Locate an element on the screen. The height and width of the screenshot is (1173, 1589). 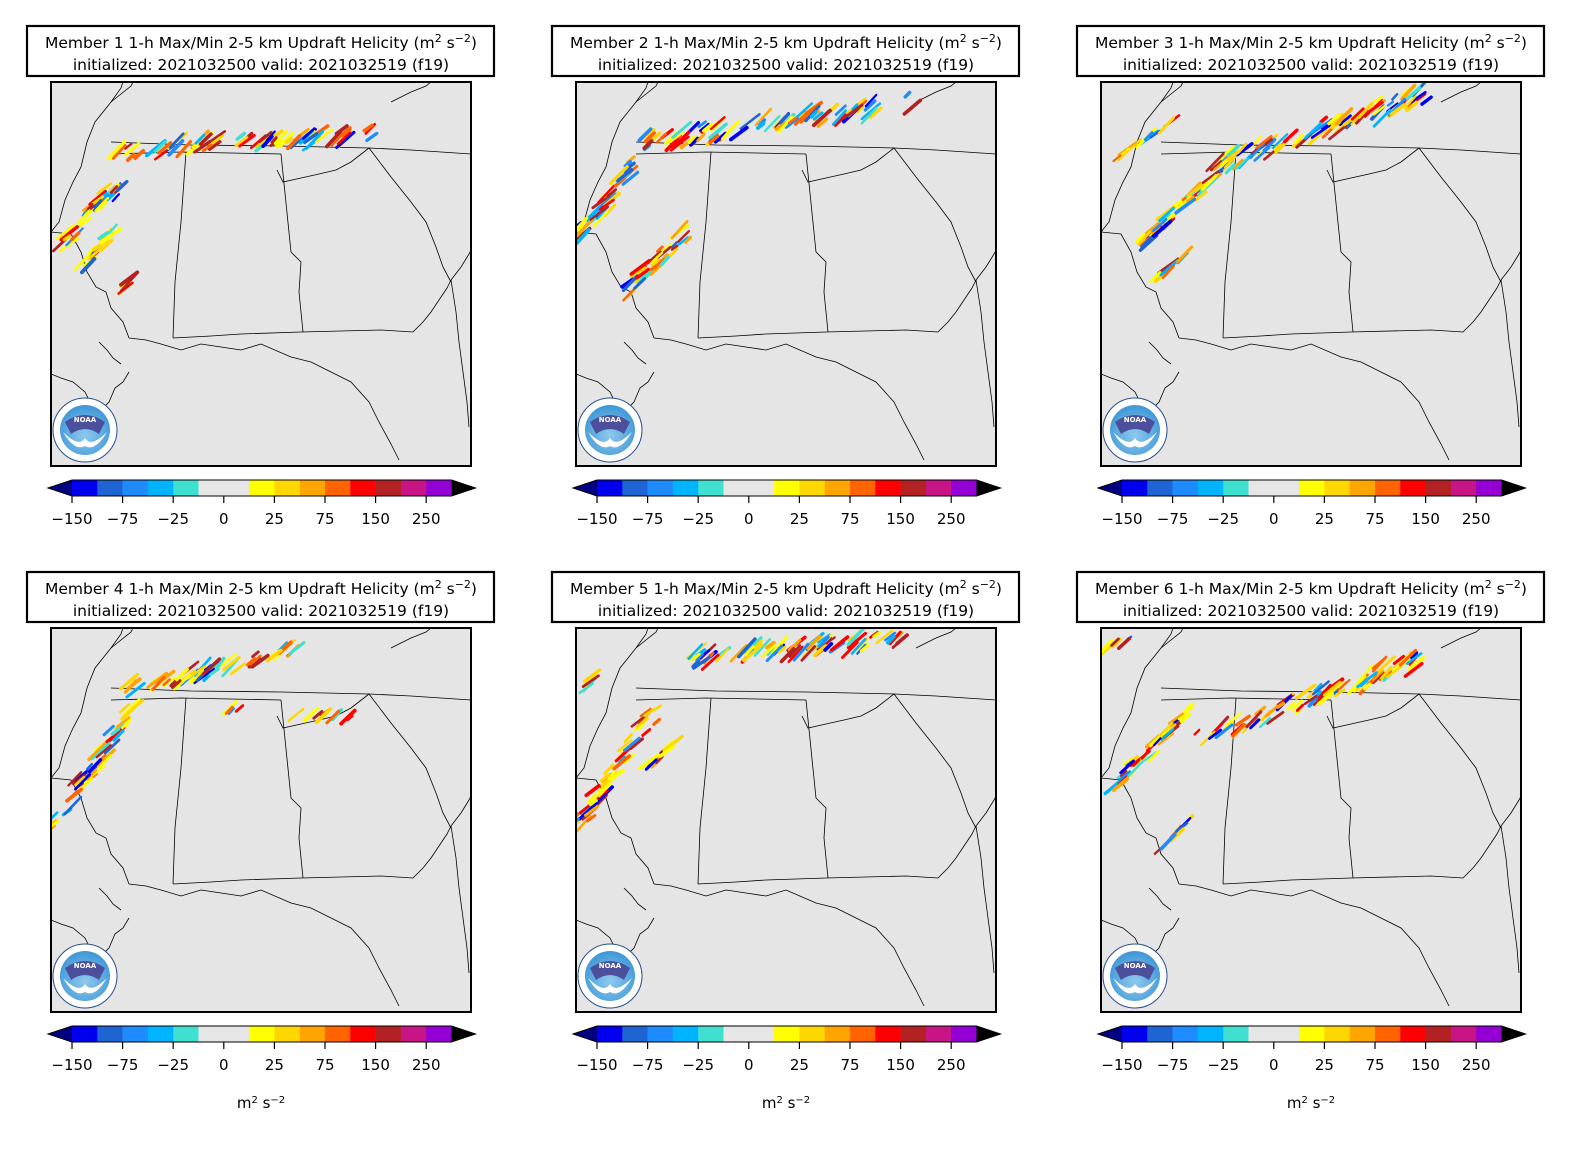
unit-close: ) is located at coordinates (1524, 43).